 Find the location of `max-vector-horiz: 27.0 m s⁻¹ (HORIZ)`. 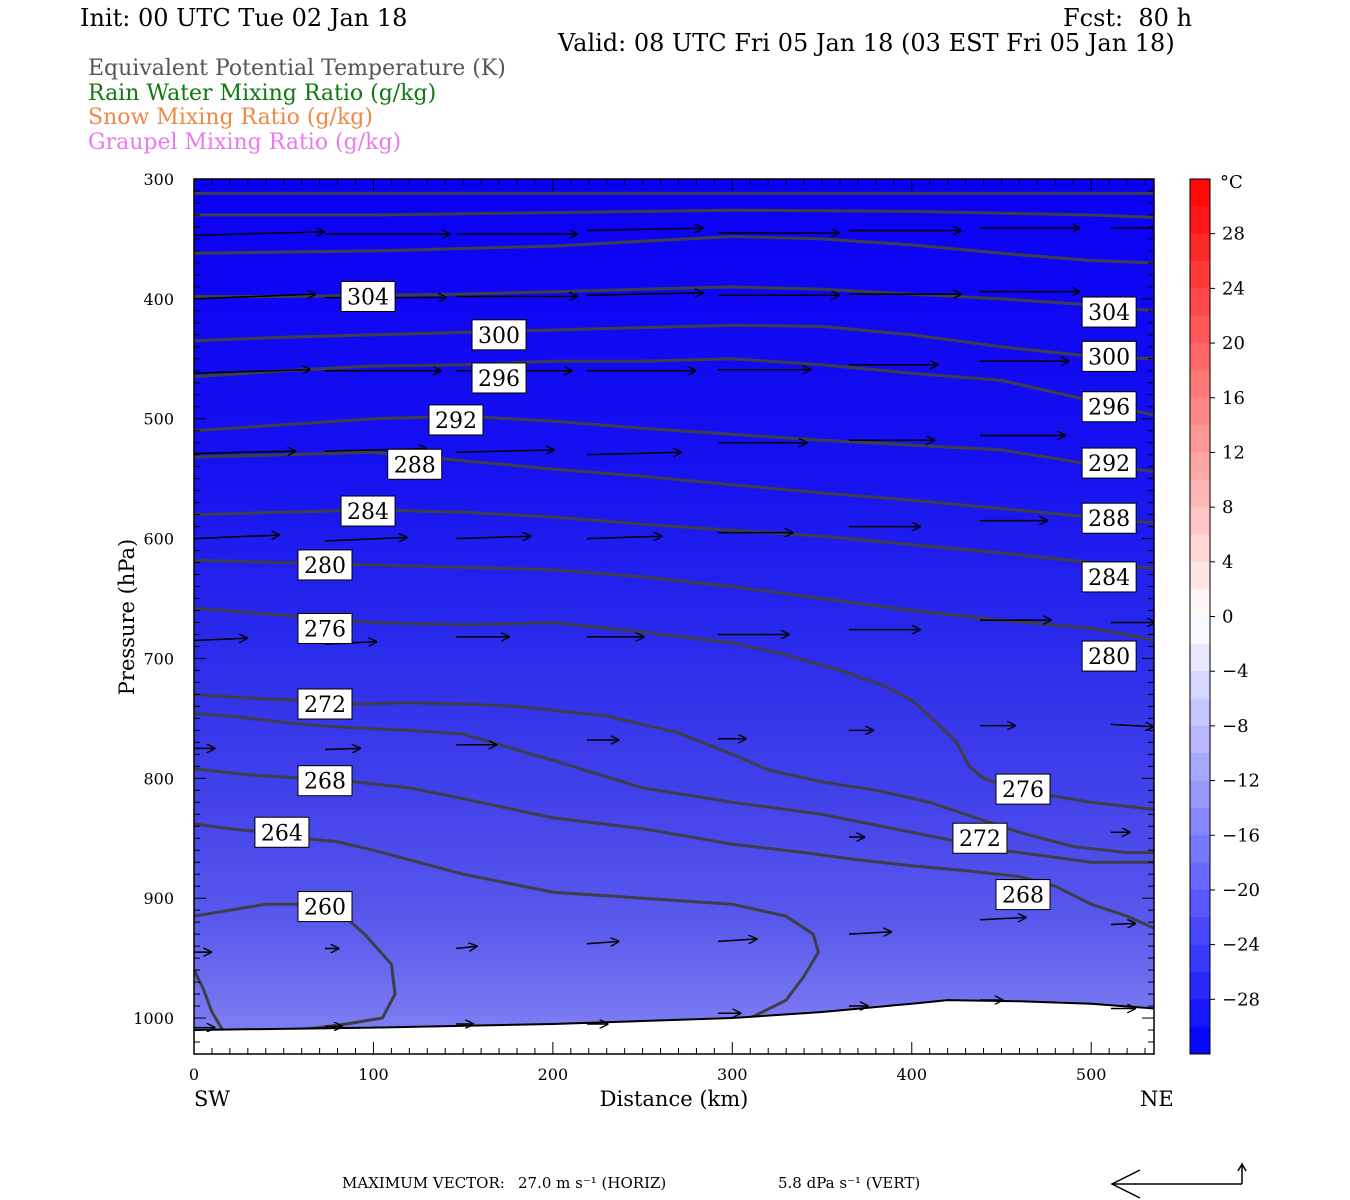

max-vector-horiz: 27.0 m s⁻¹ (HORIZ) is located at coordinates (592, 1183).